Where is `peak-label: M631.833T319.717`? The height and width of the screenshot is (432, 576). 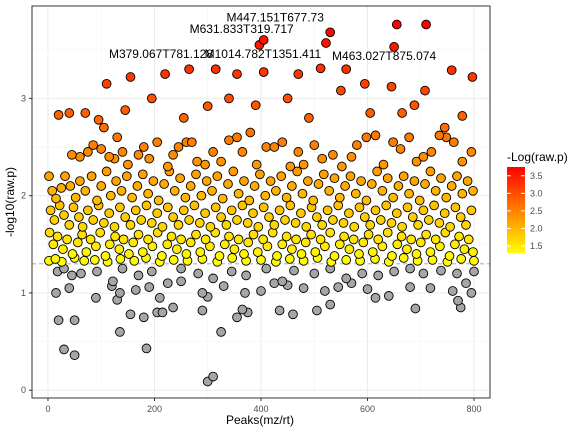 peak-label: M631.833T319.717 is located at coordinates (242, 29).